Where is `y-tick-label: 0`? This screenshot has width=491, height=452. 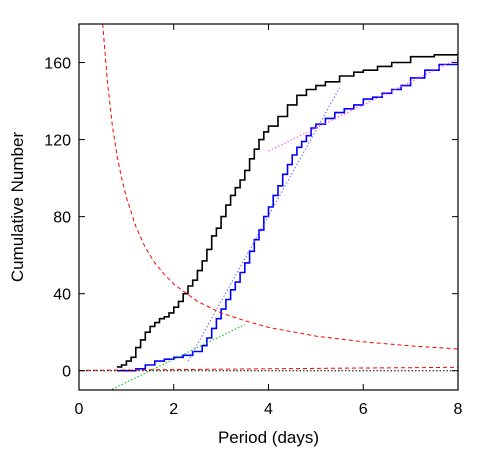 y-tick-label: 0 is located at coordinates (66, 372).